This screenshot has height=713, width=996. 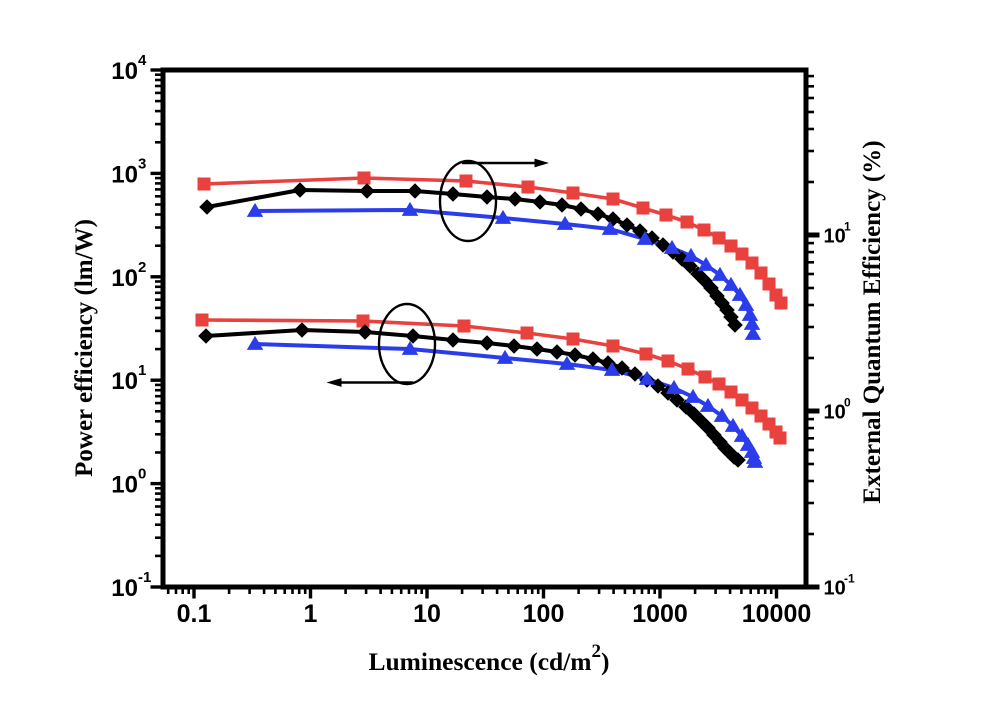 What do you see at coordinates (777, 614) in the screenshot?
I see `svg-text: 10000` at bounding box center [777, 614].